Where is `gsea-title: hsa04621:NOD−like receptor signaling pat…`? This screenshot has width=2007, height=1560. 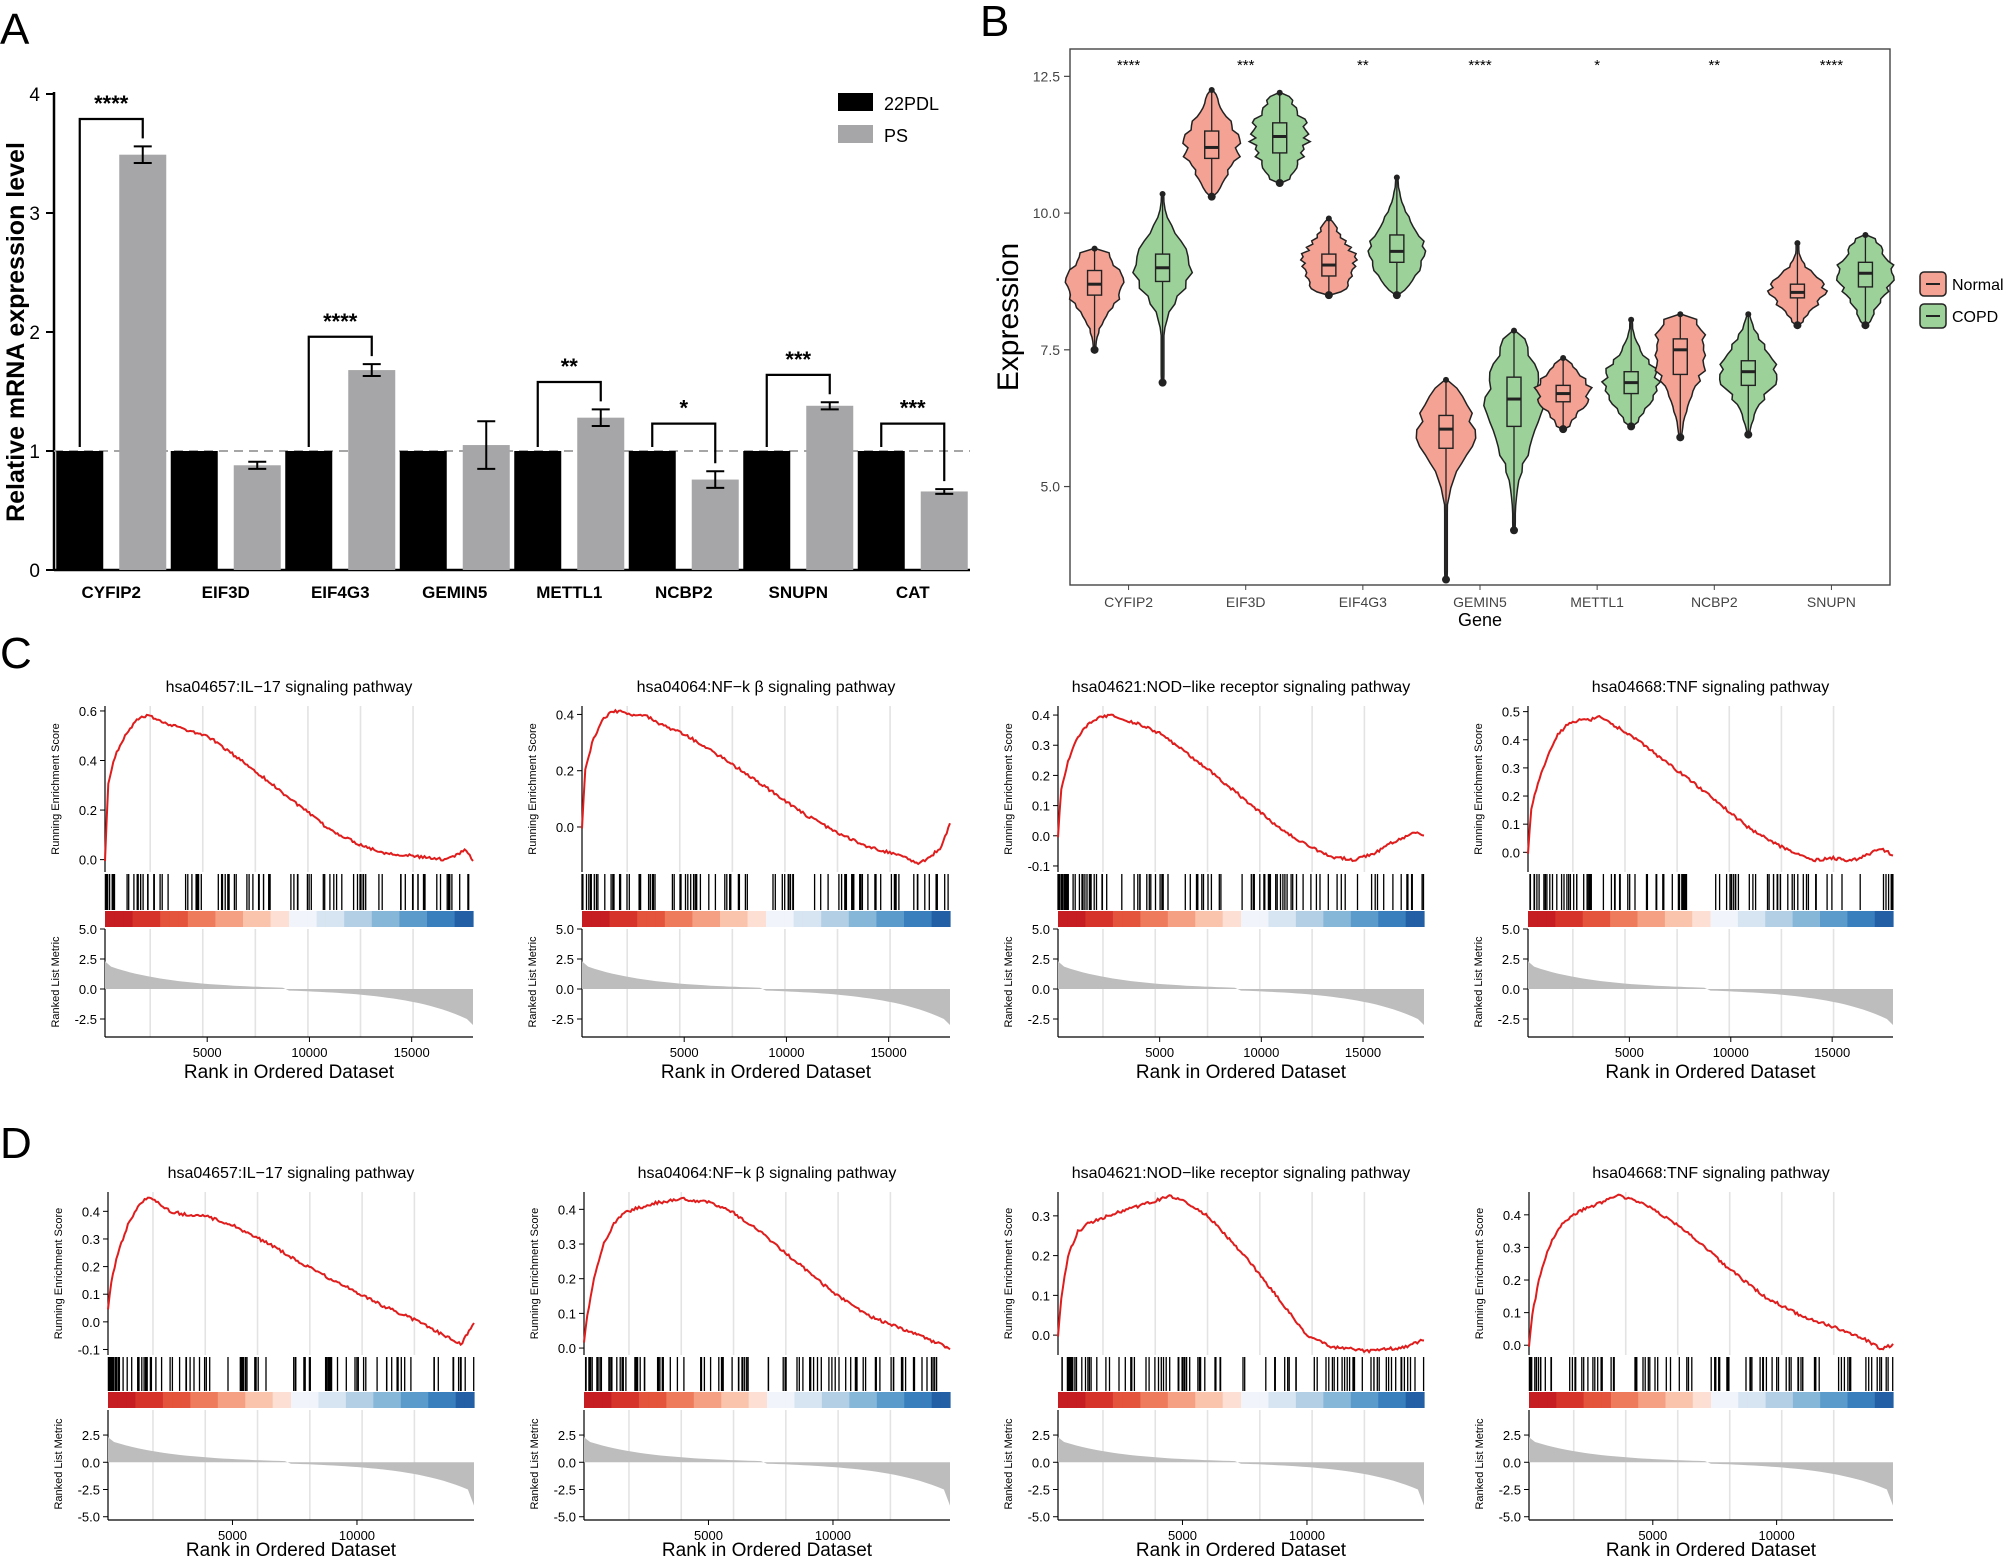
gsea-title: hsa04621:NOD−like receptor signaling pat… is located at coordinates (1241, 687).